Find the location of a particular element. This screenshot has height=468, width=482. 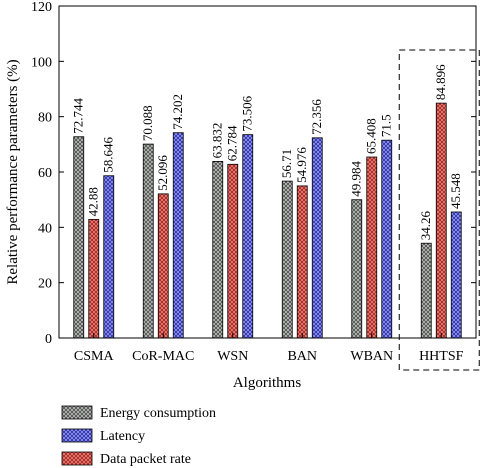

y-tick-label: 20 is located at coordinates (45, 284).